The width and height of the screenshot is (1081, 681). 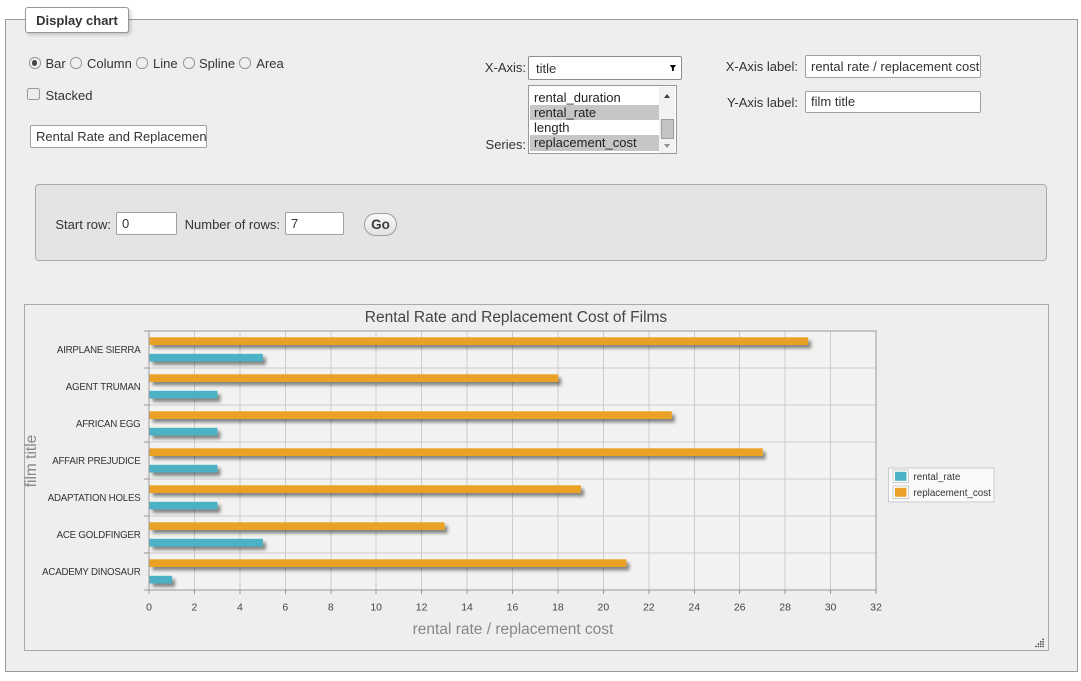 What do you see at coordinates (422, 608) in the screenshot?
I see `svg-text: 12` at bounding box center [422, 608].